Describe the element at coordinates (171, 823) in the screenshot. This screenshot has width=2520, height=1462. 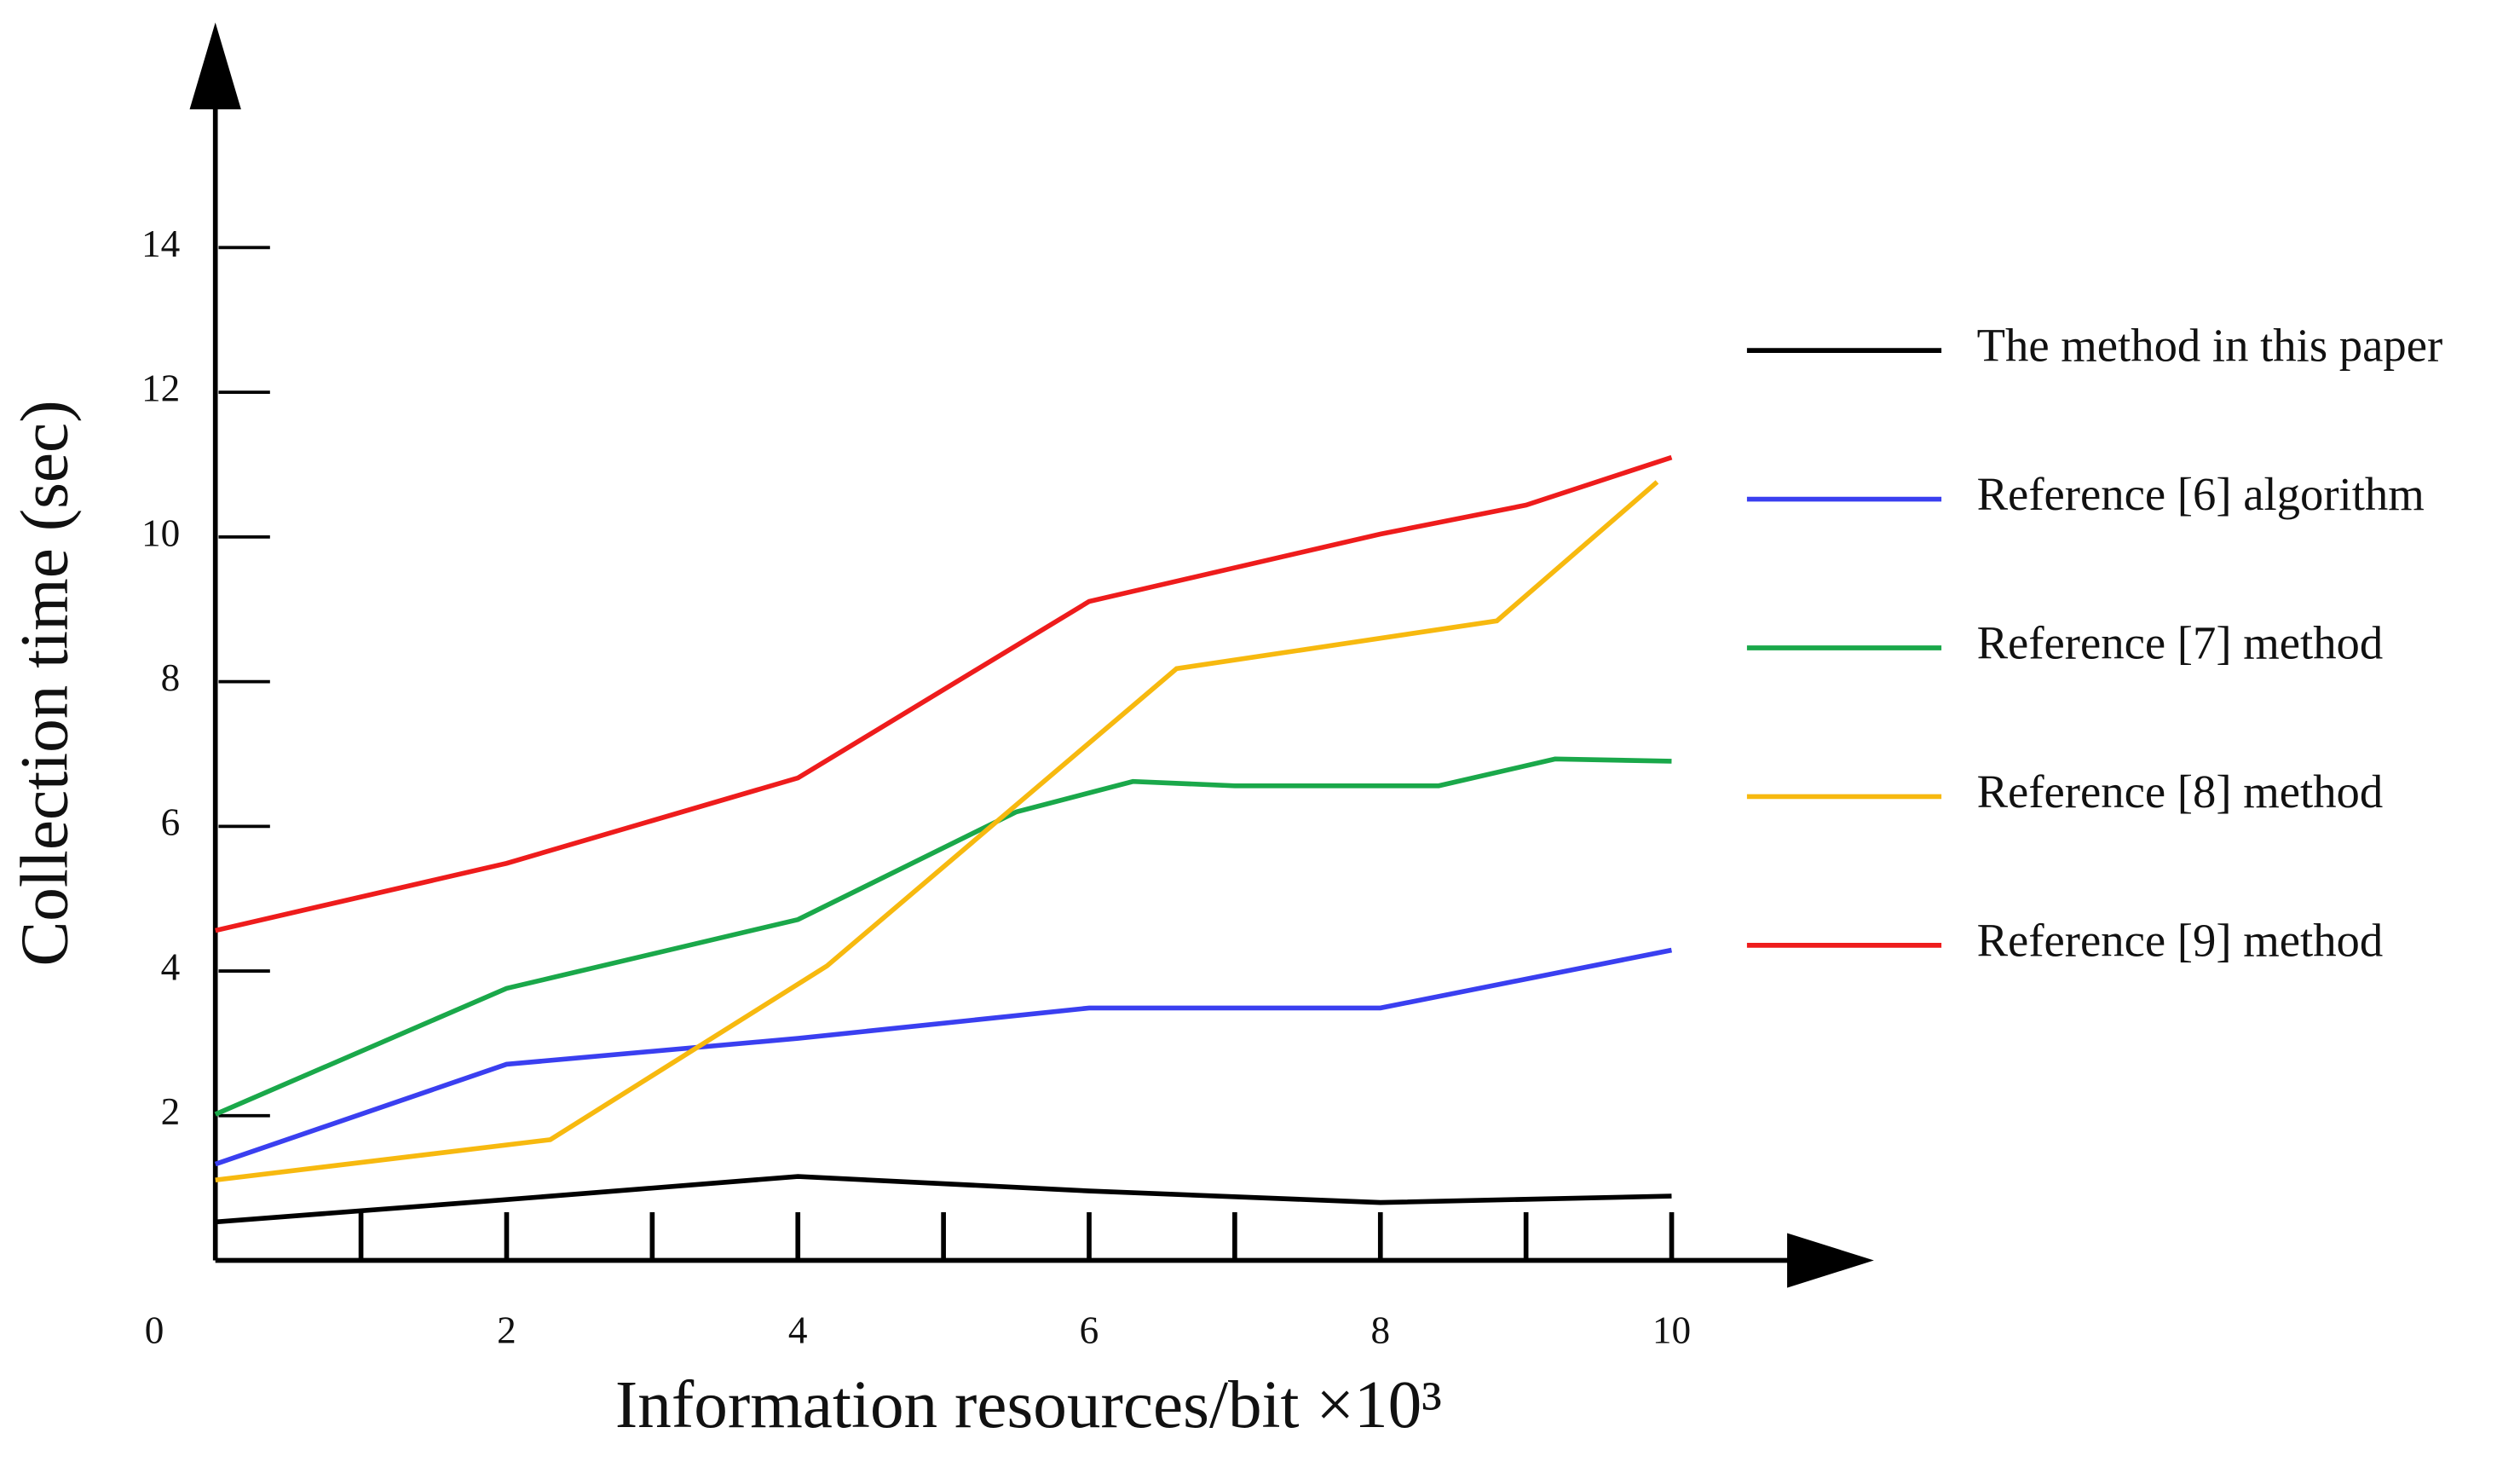
I see `y-tick-label: 6` at that location.